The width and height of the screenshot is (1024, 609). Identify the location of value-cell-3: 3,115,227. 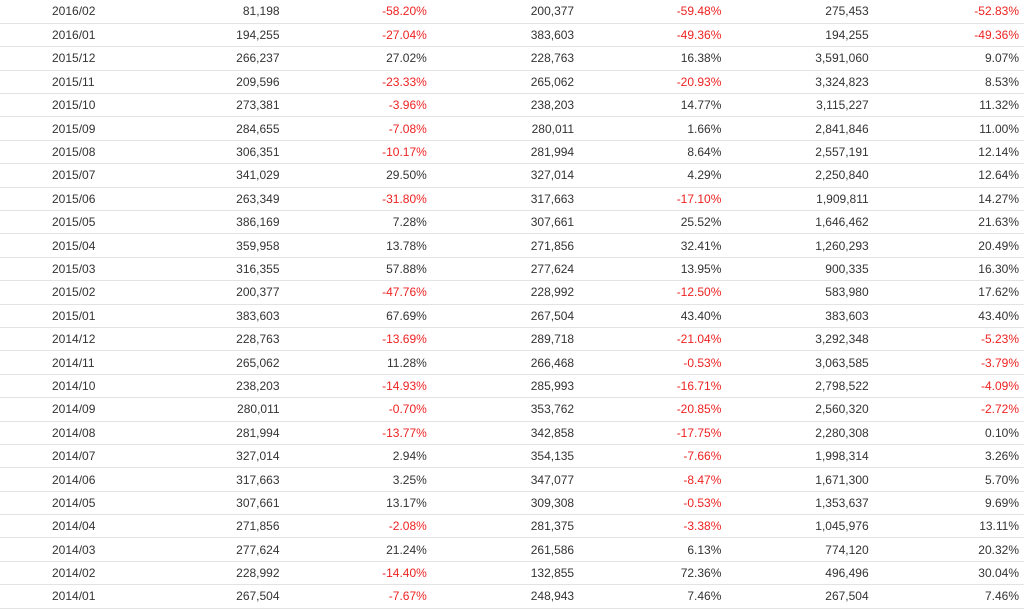
(803, 105).